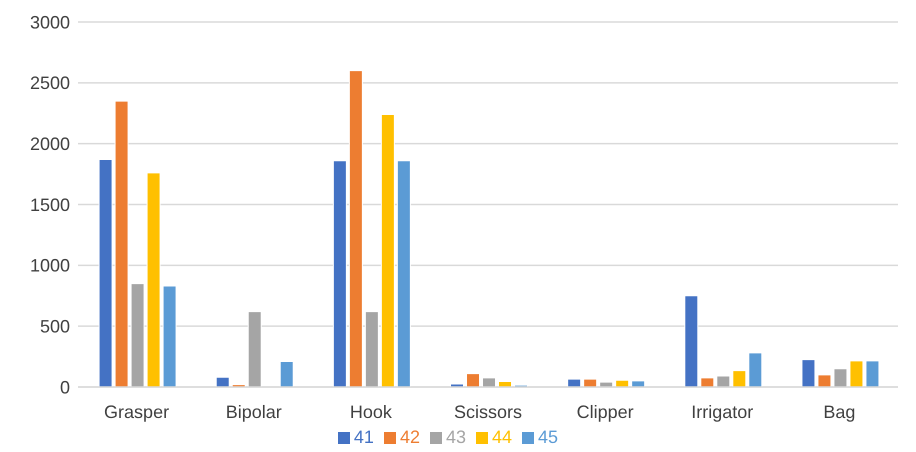  What do you see at coordinates (605, 412) in the screenshot?
I see `x-tick-label: Clipper` at bounding box center [605, 412].